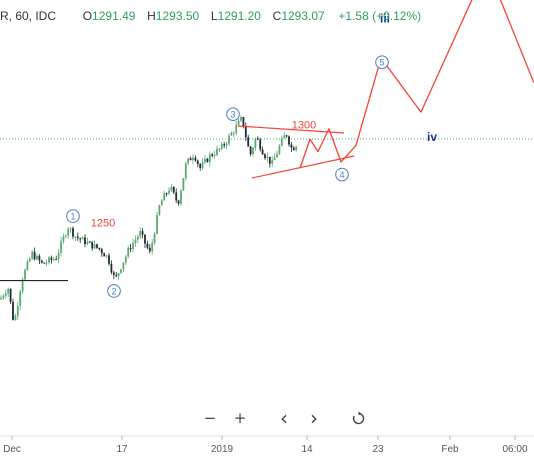  I want to click on x-tick-label: 06:00, so click(514, 449).